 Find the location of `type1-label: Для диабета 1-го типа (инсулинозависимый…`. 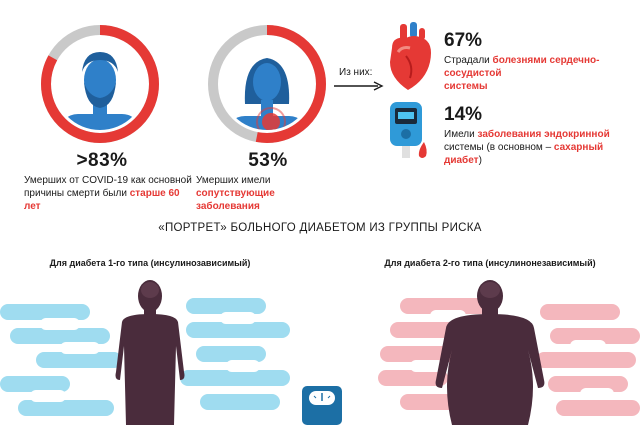

type1-label: Для диабета 1-го типа (инсулинозависимый… is located at coordinates (150, 263).